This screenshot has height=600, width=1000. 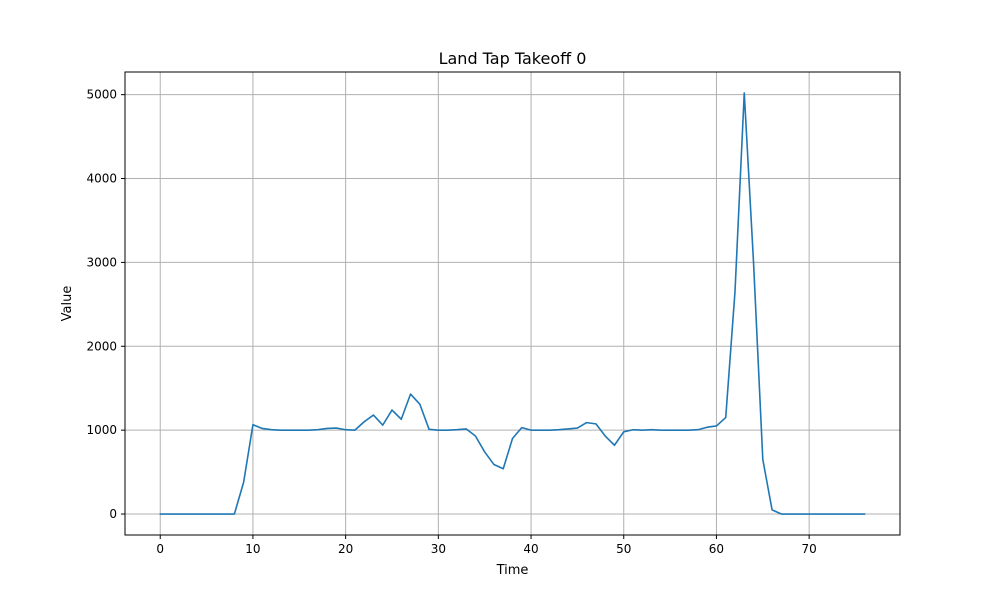 I want to click on chart-title: Land Tap Takeoff 0, so click(x=513, y=58).